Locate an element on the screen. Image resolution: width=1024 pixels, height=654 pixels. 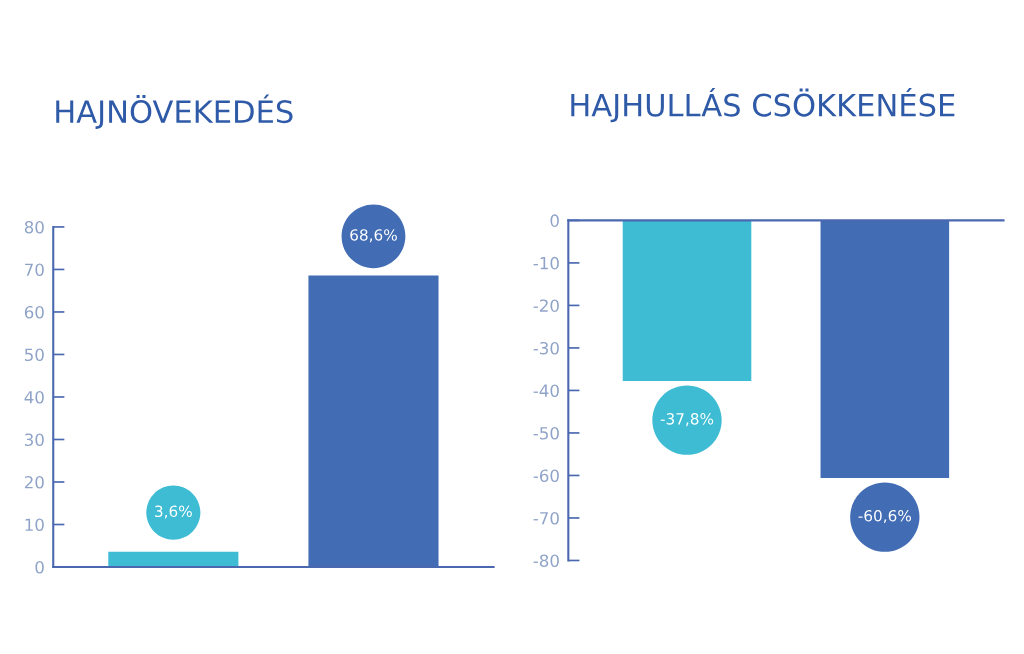
y-tick-label: 40 is located at coordinates (34, 397).